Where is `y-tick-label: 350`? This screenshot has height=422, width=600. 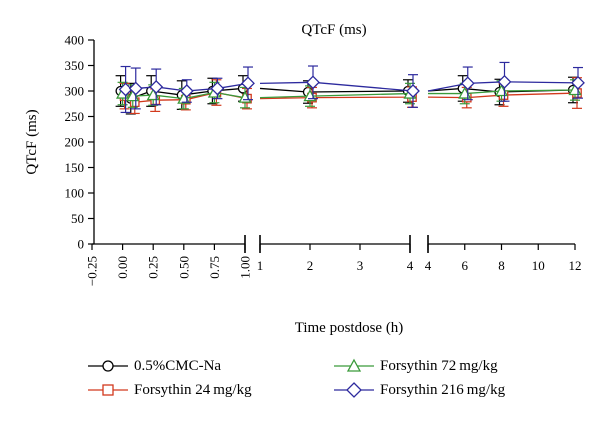 y-tick-label: 350 is located at coordinates (75, 65).